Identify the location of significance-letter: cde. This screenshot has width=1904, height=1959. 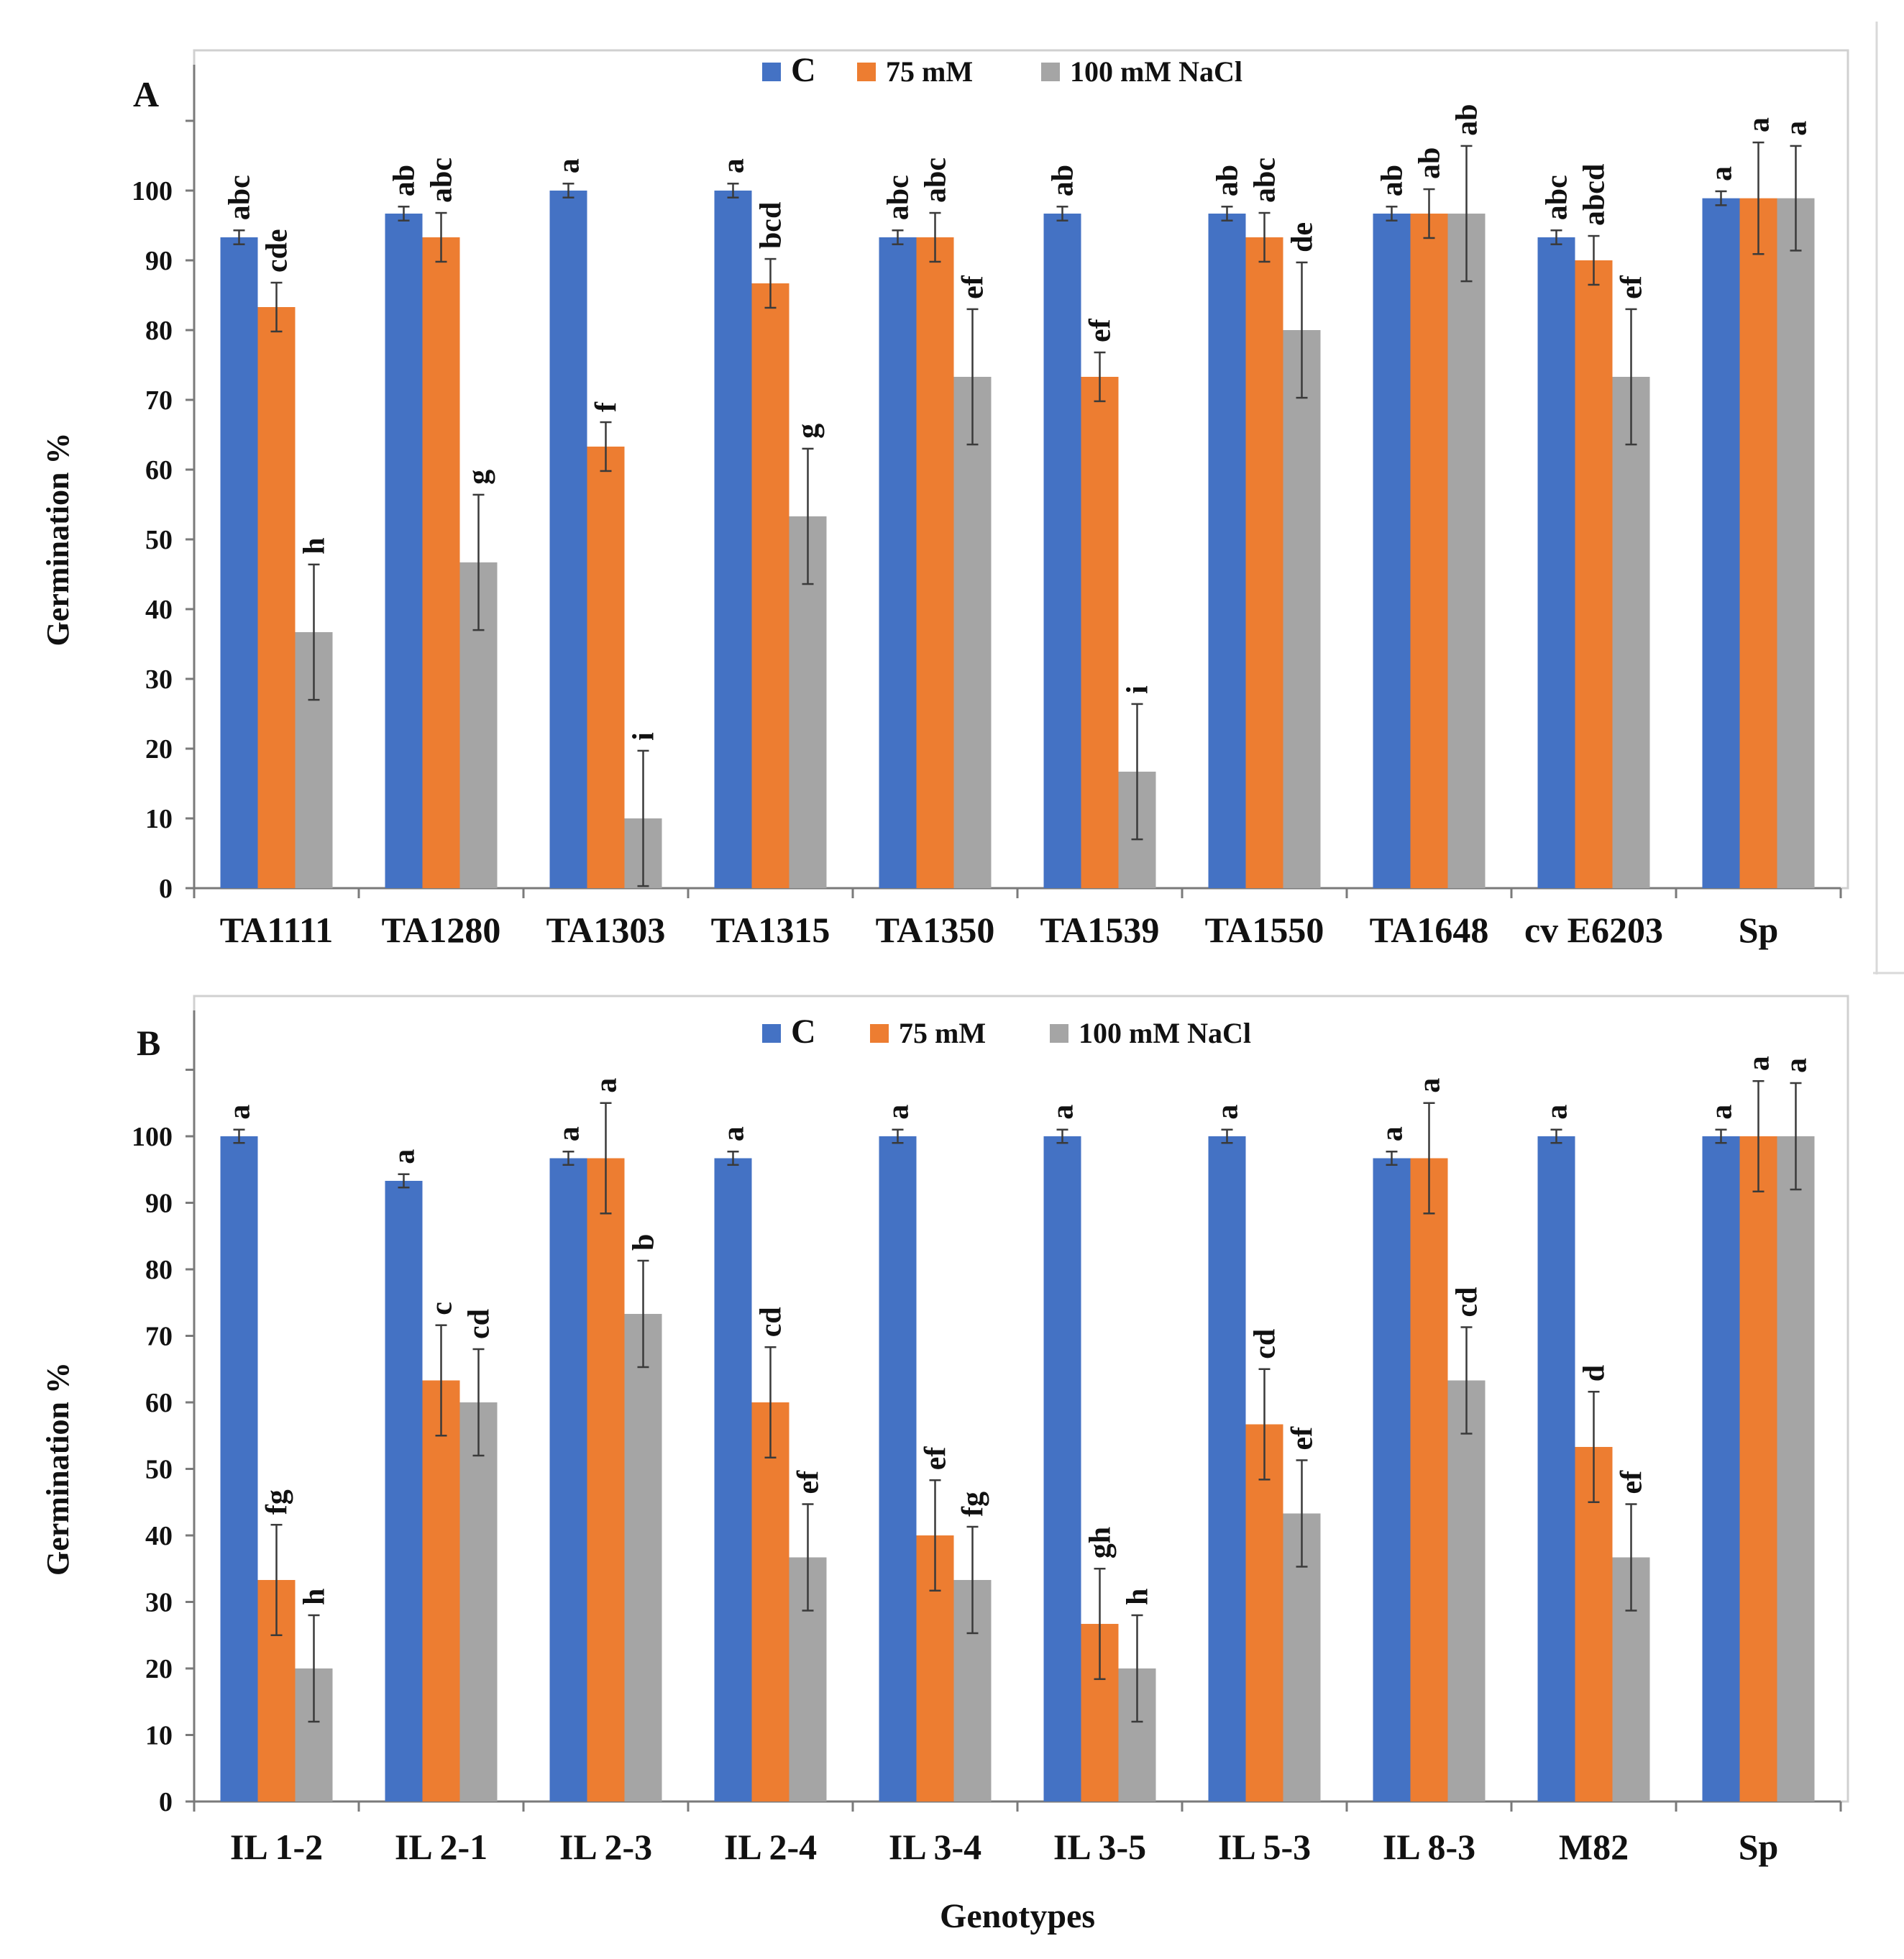
(277, 251).